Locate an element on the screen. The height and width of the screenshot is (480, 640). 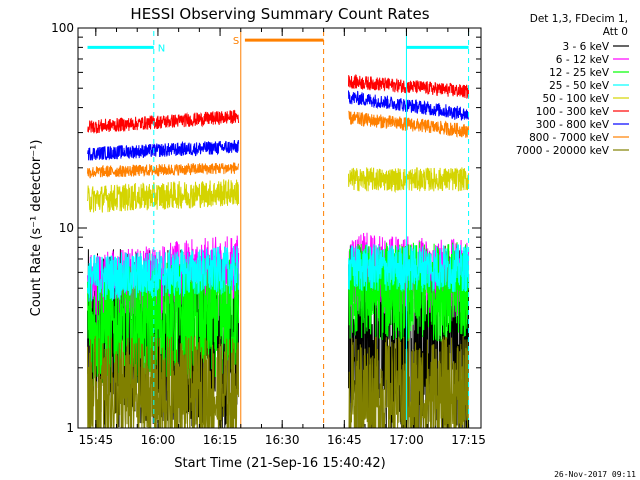
legend-header-line: Att 0 is located at coordinates (615, 32).